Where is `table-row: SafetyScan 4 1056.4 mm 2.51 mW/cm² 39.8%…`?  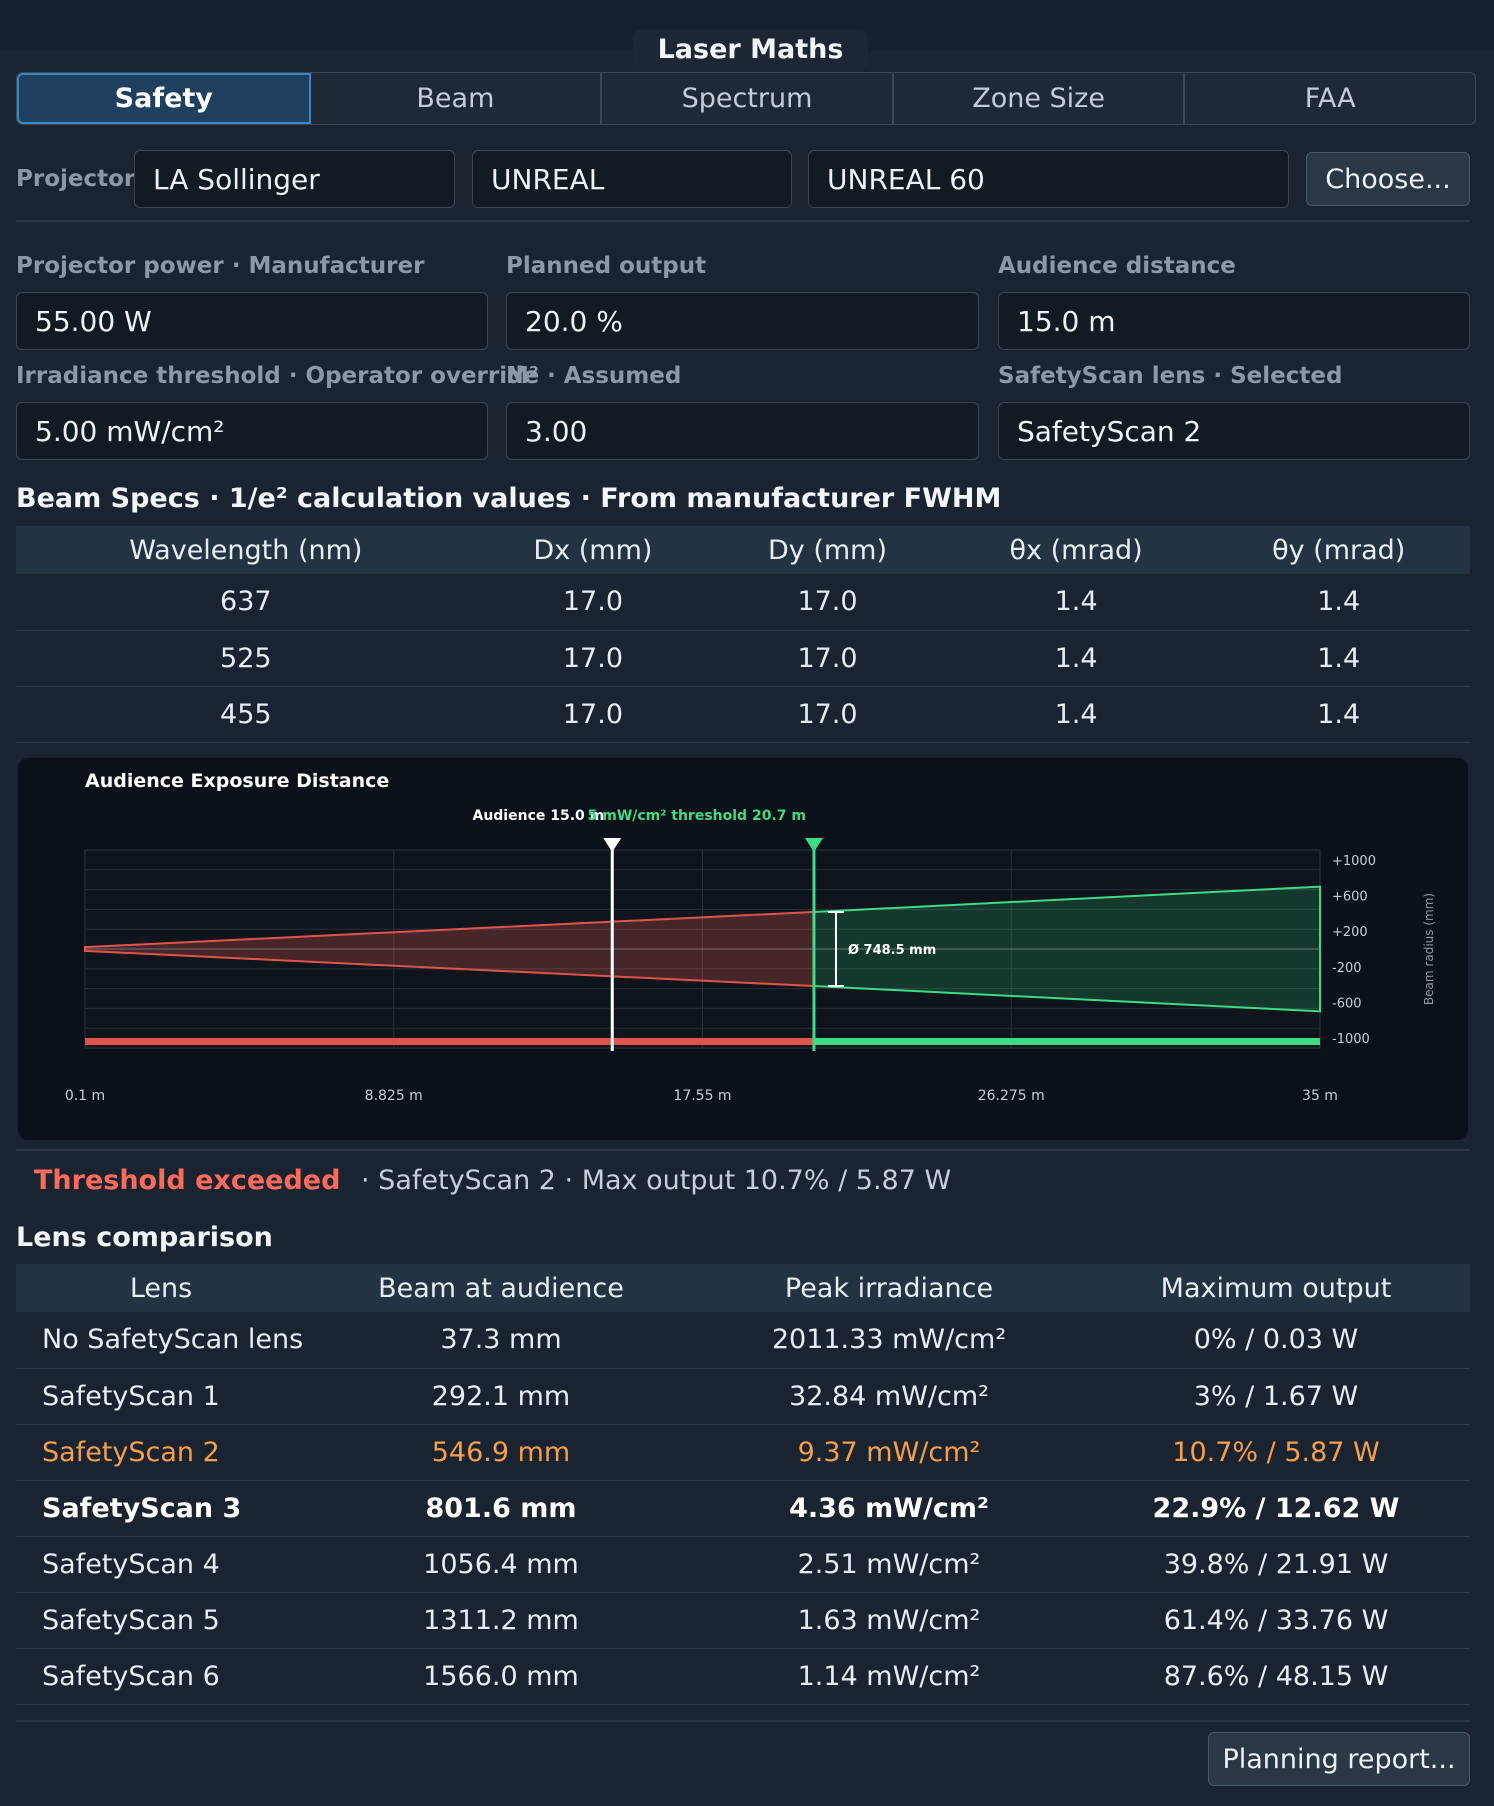
table-row: SafetyScan 4 1056.4 mm 2.51 mW/cm² 39.8%… is located at coordinates (743, 1564).